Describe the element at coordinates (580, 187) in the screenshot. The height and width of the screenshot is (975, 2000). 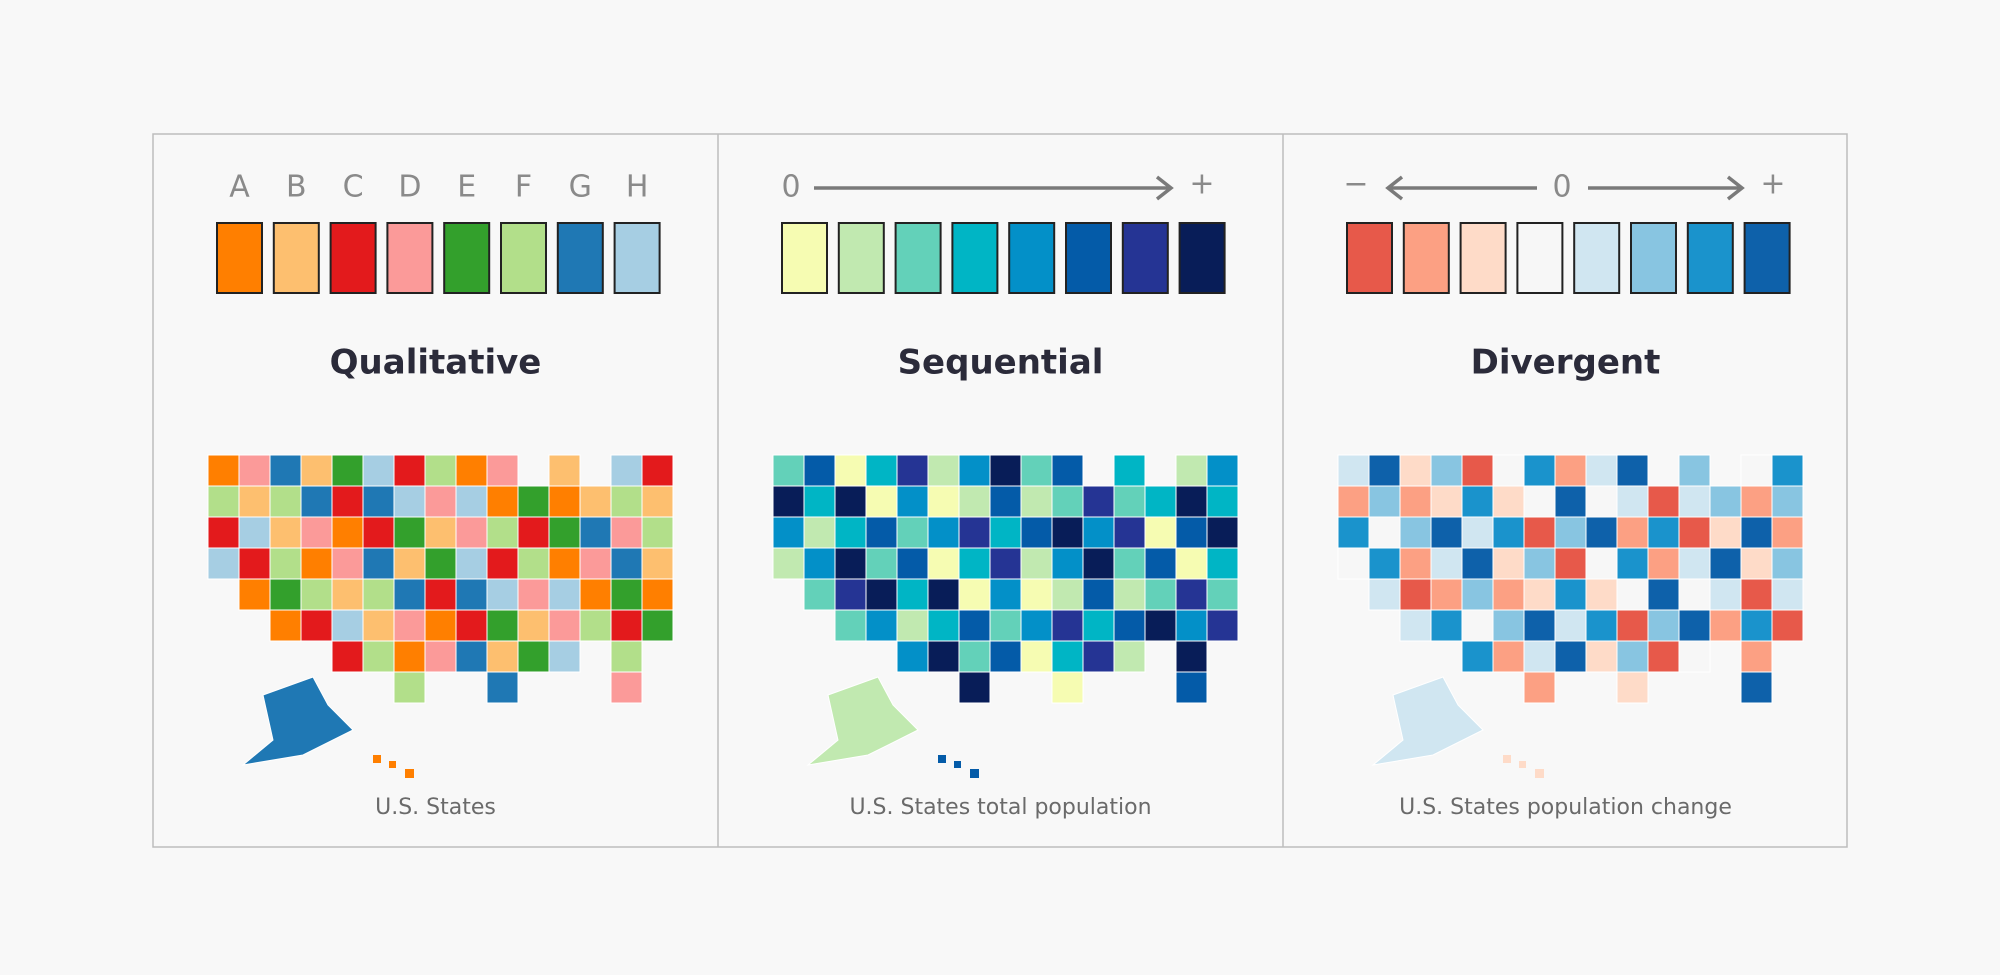
I see `legend-label: G` at that location.